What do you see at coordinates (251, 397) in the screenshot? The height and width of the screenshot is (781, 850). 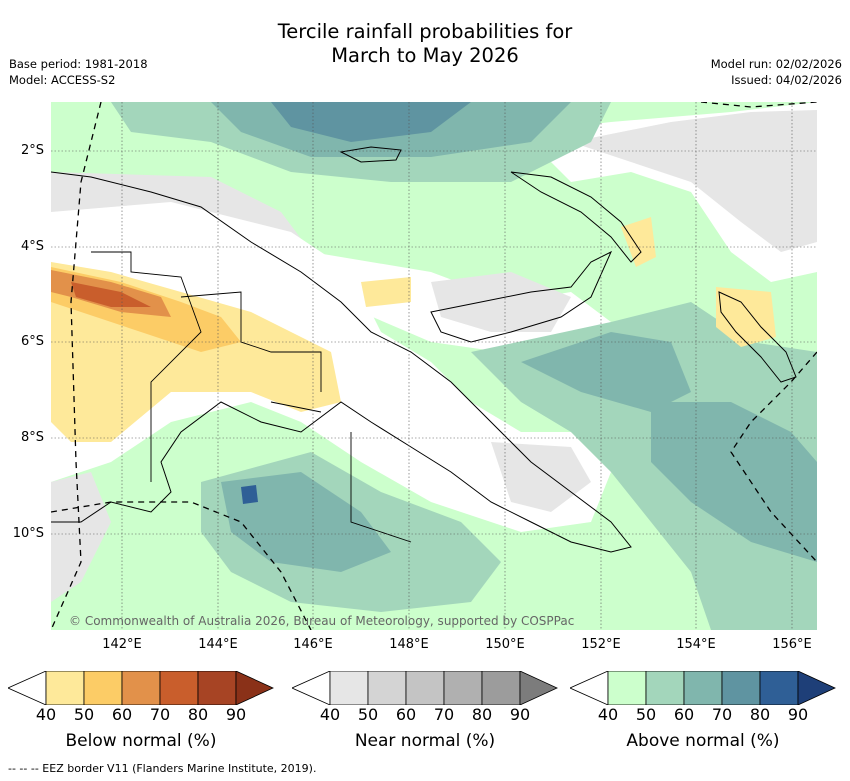 I see `province-boundaries` at bounding box center [251, 397].